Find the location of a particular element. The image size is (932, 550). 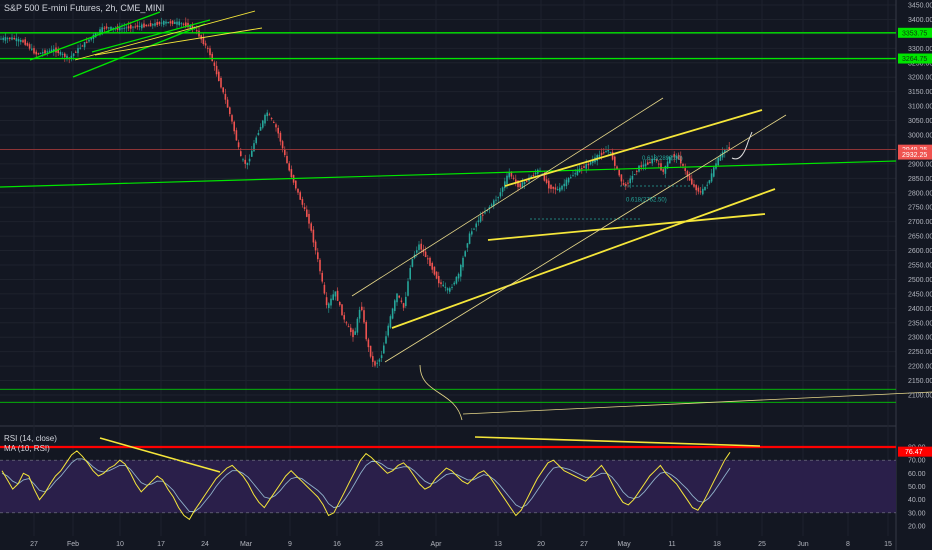

price-tick-label: 2350.00 is located at coordinates (920, 323).